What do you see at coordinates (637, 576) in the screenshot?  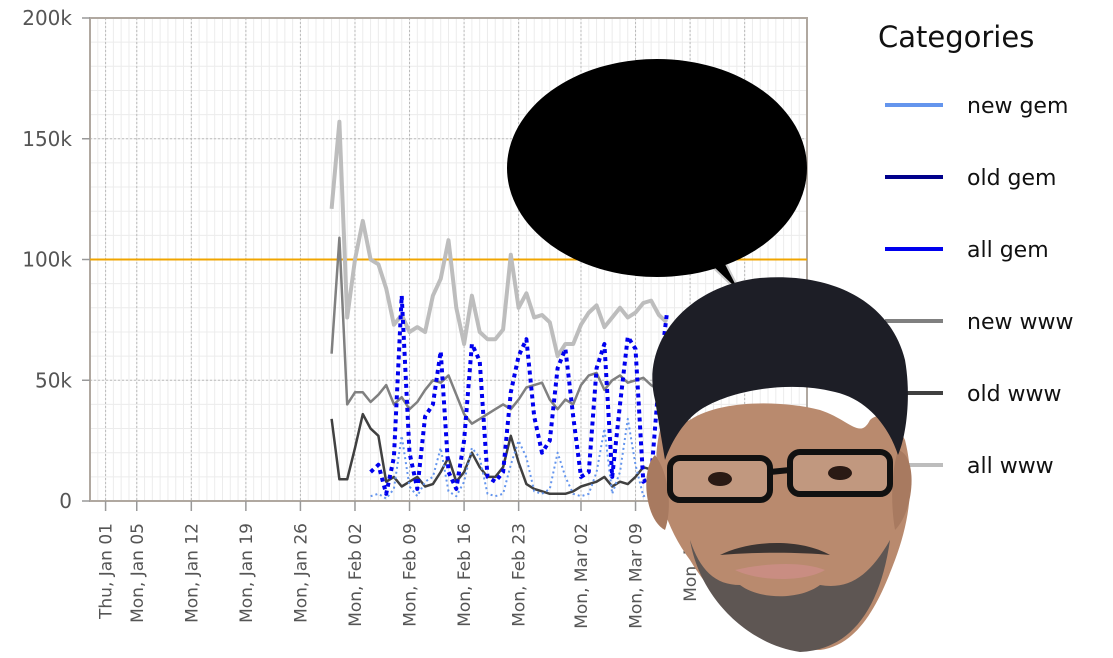 I see `x-tick-label: Mon, Mar 09` at bounding box center [637, 576].